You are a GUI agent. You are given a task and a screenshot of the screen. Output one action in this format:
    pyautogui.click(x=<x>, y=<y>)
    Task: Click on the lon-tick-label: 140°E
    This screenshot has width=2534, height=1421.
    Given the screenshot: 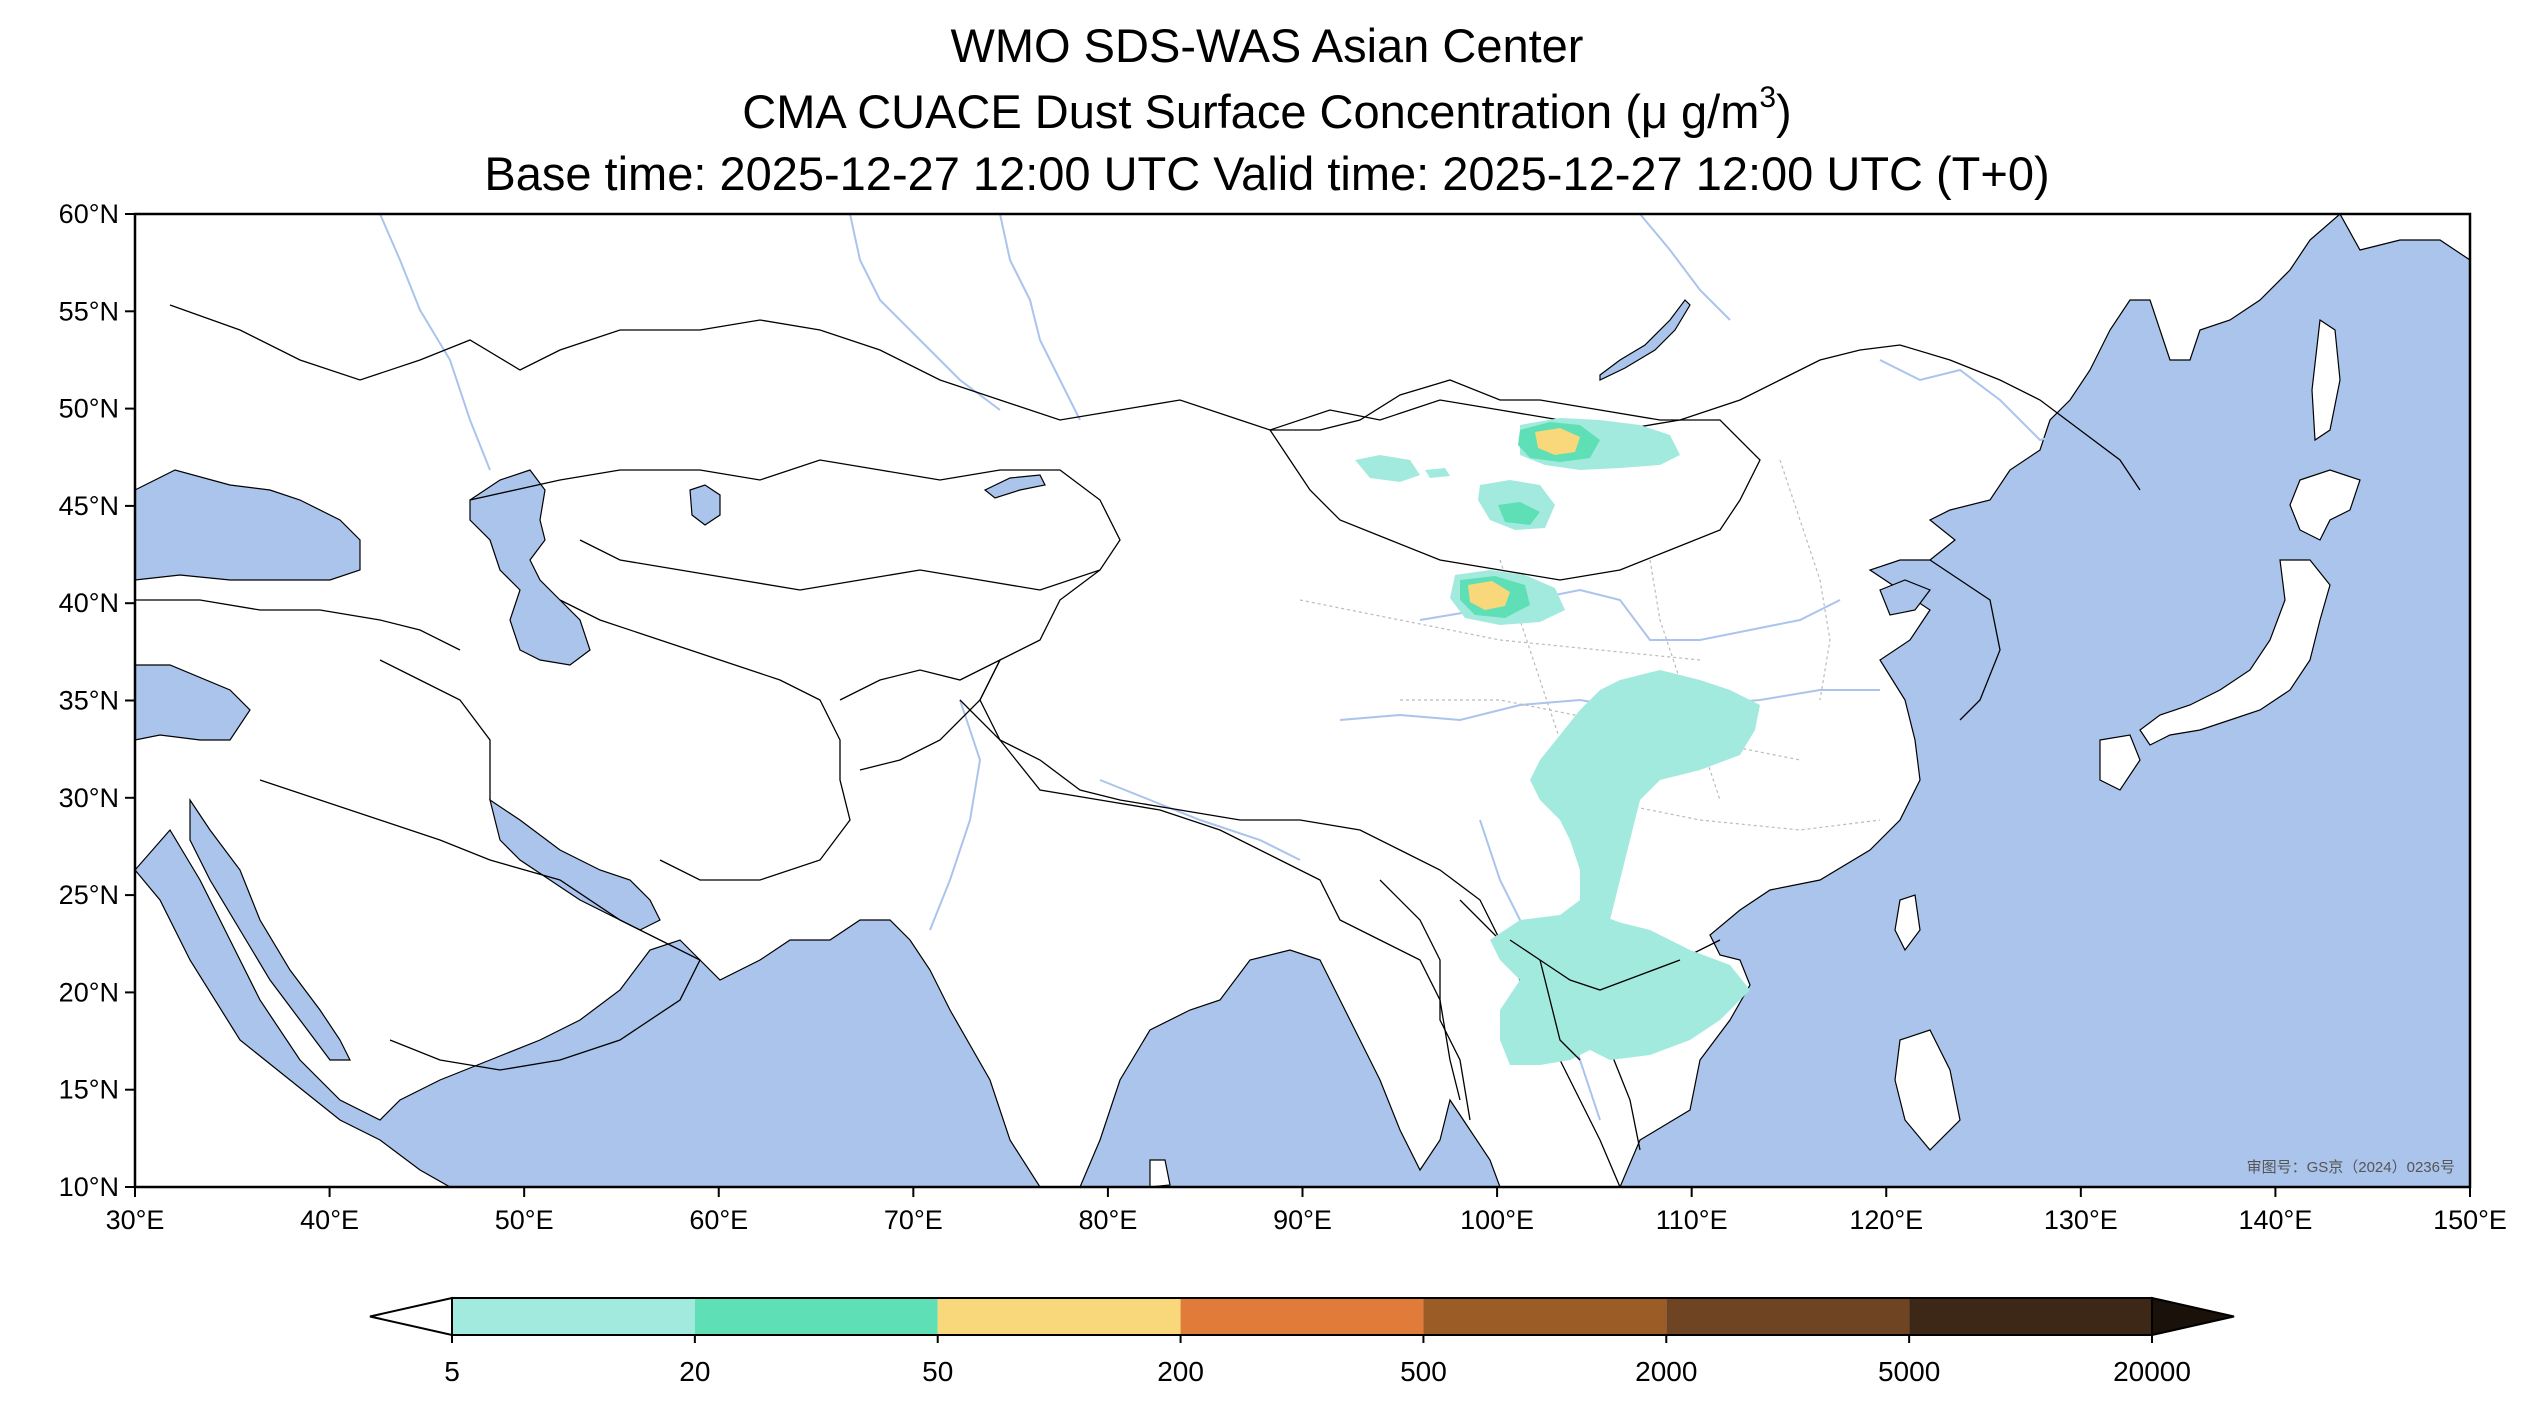 What is the action you would take?
    pyautogui.click(x=2275, y=1220)
    